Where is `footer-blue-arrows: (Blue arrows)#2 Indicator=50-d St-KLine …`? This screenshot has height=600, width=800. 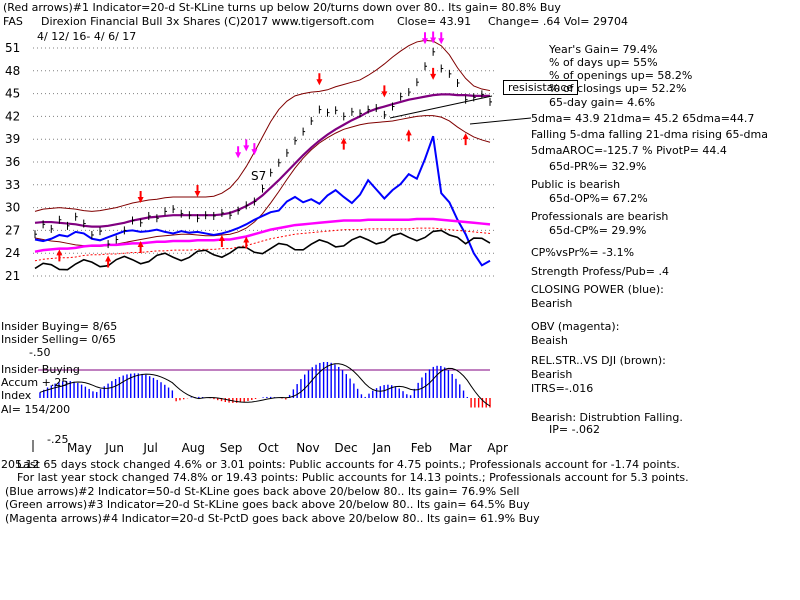
footer-blue-arrows: (Blue arrows)#2 Indicator=50-d St-KLine … is located at coordinates (262, 491).